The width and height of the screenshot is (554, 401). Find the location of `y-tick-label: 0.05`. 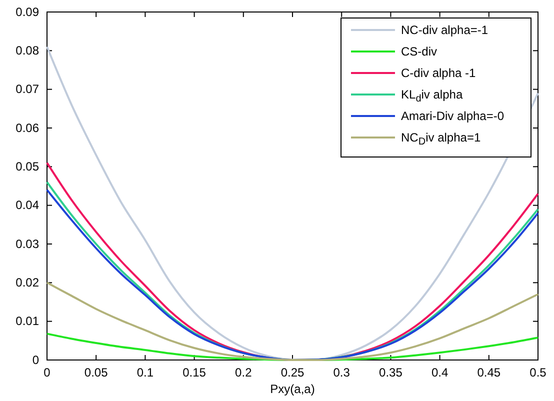

y-tick-label: 0.05 is located at coordinates (28, 167).